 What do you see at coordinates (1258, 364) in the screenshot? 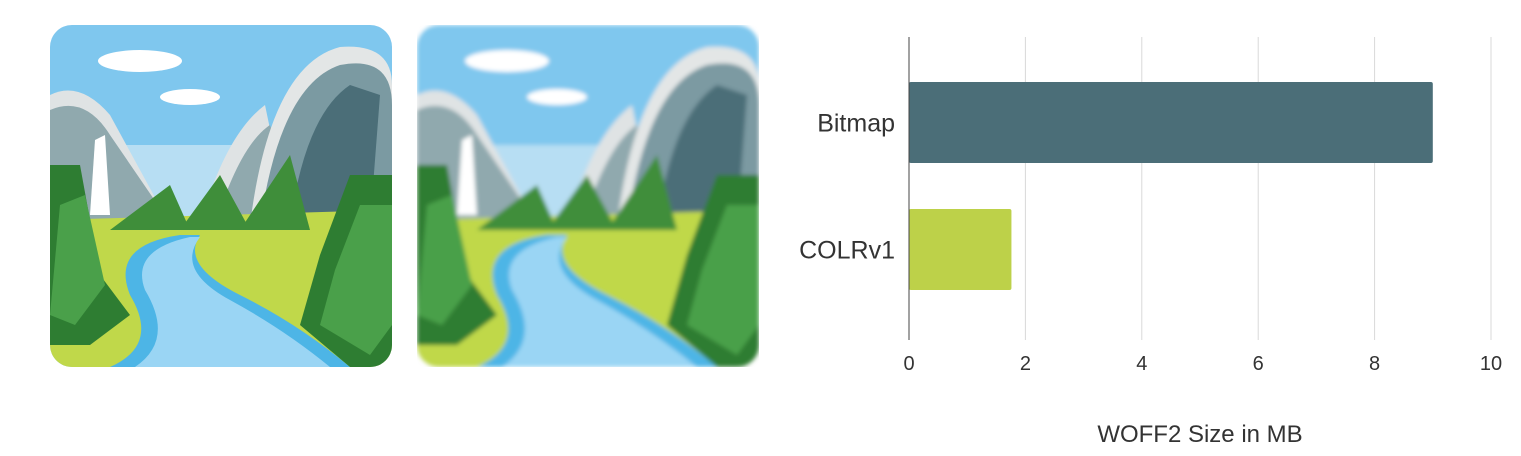
I see `x-tick-label: 6` at bounding box center [1258, 364].